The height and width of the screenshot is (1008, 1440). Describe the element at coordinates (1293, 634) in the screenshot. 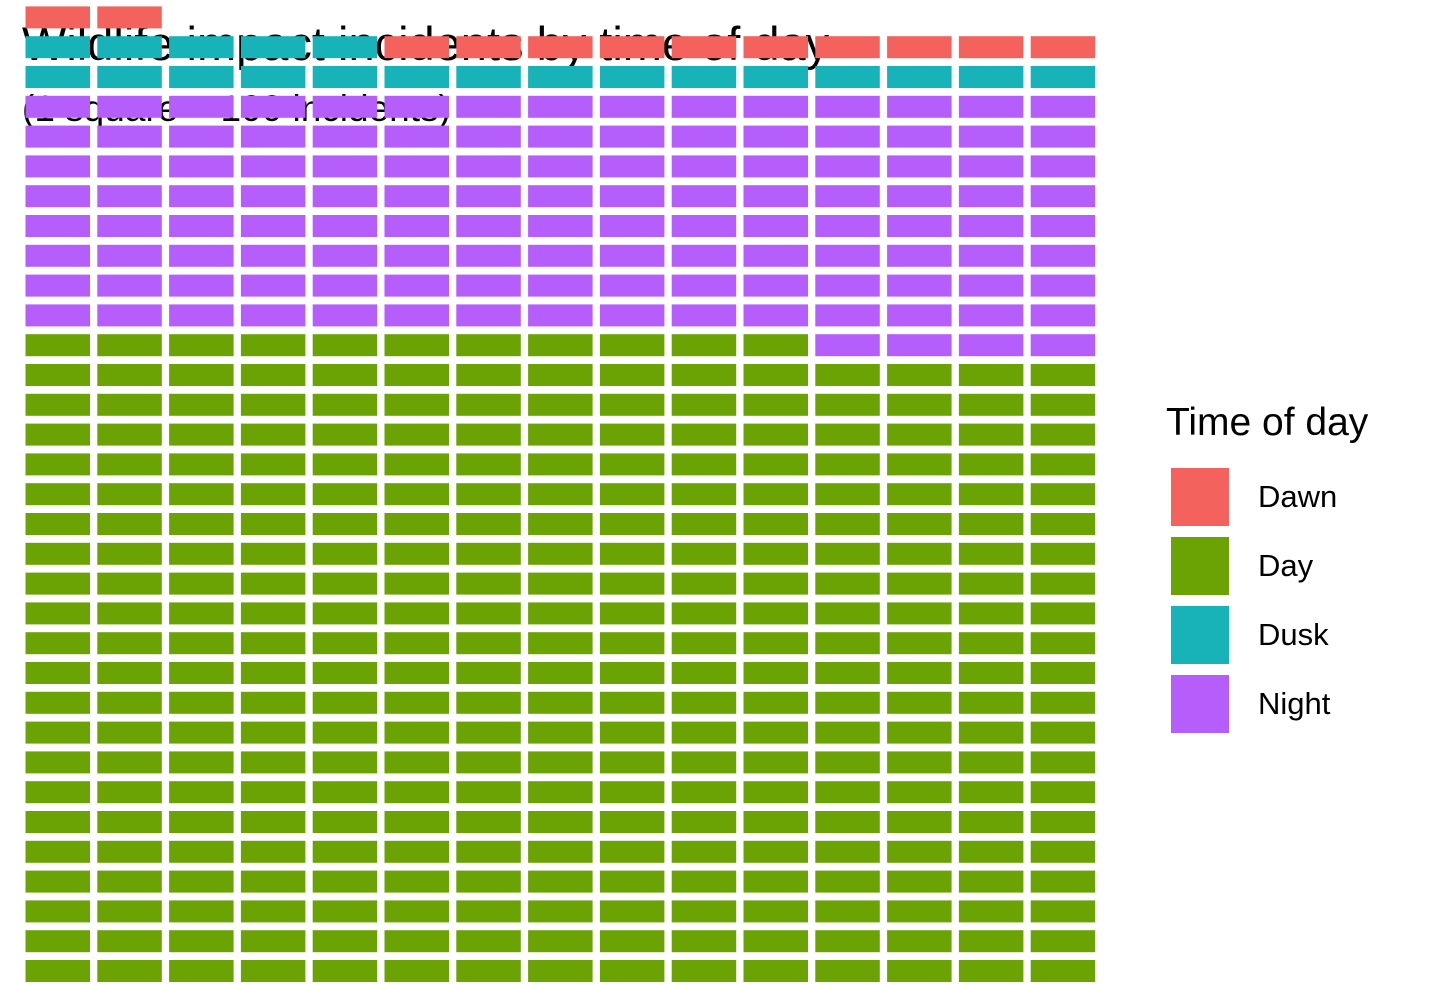

I see `legend-label-dusk: Dusk` at that location.